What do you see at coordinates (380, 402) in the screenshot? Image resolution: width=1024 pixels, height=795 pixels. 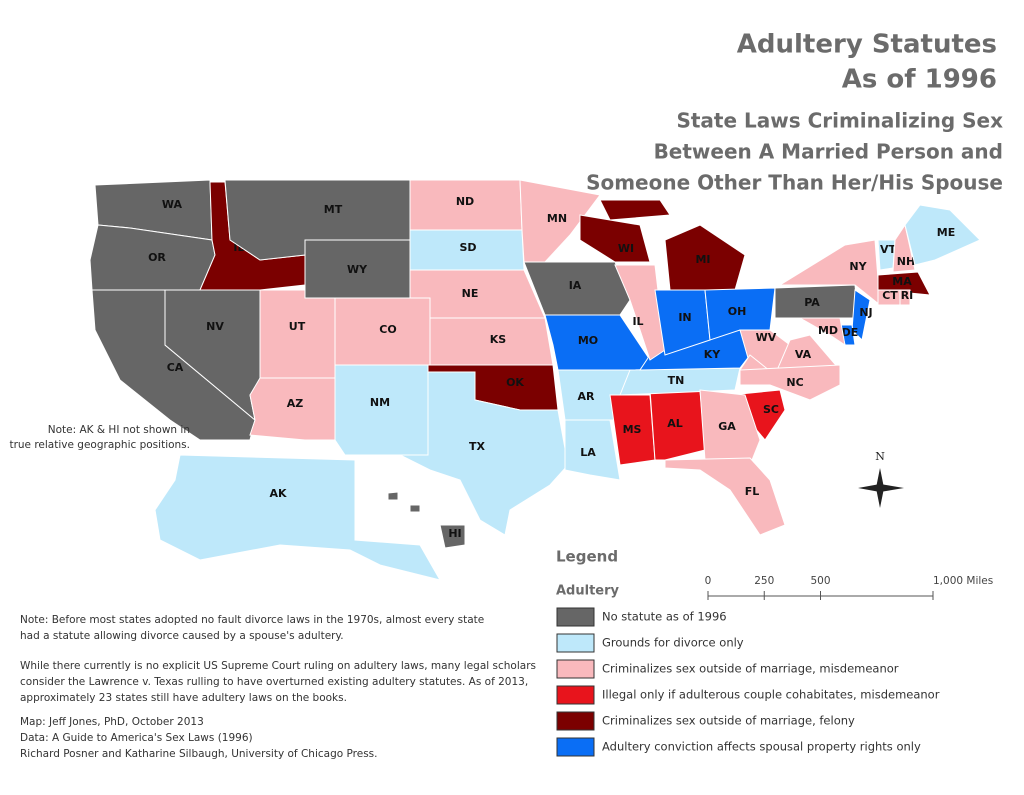 I see `state-label: NM` at bounding box center [380, 402].